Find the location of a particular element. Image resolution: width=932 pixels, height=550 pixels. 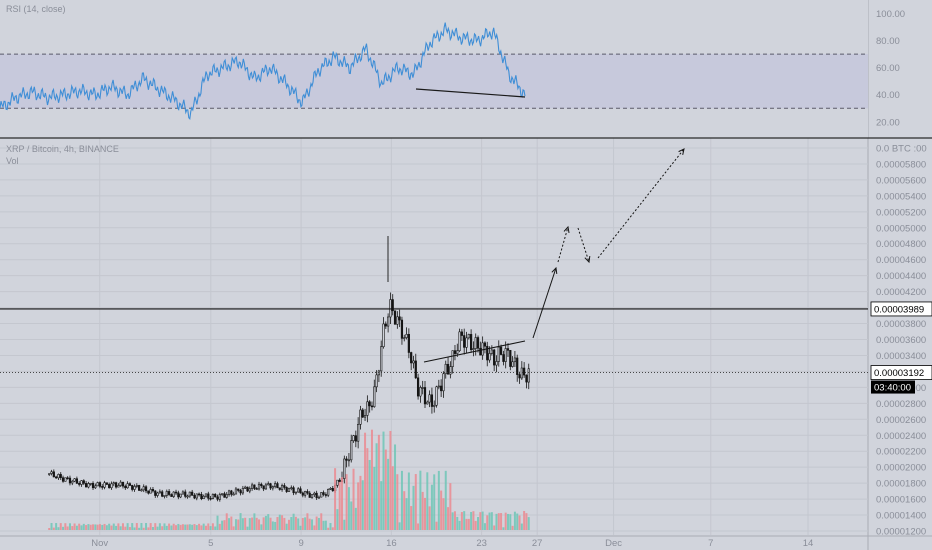

projection-arrow-2-head is located at coordinates (566, 229).